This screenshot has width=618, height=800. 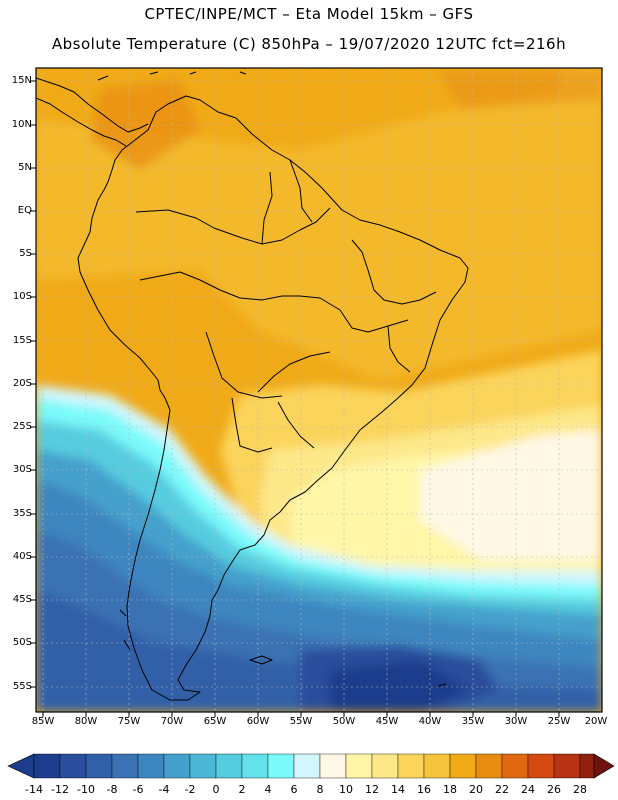 What do you see at coordinates (190, 789) in the screenshot?
I see `colorbar-label: -2` at bounding box center [190, 789].